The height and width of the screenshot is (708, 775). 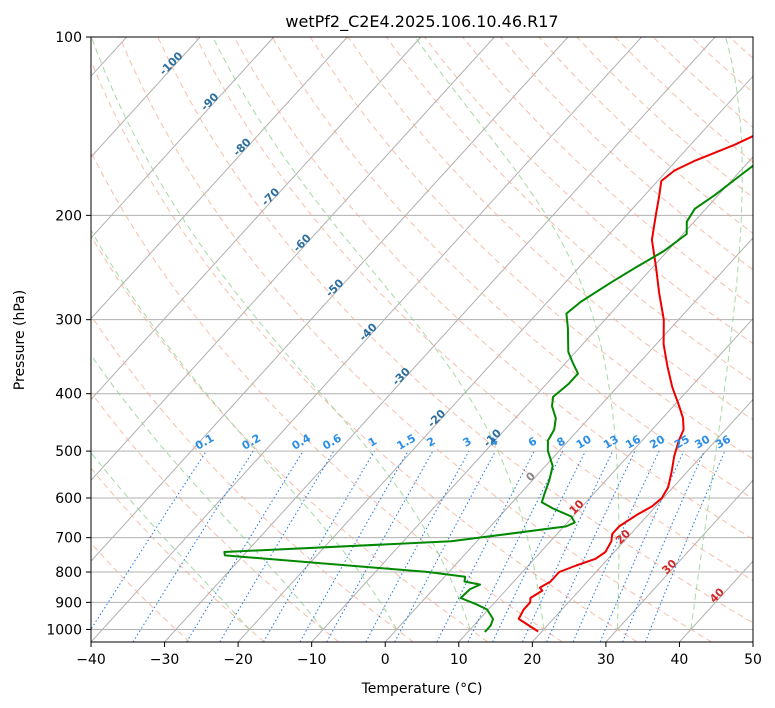 What do you see at coordinates (401, 376) in the screenshot?
I see `dry-adiabat-label: -30` at bounding box center [401, 376].